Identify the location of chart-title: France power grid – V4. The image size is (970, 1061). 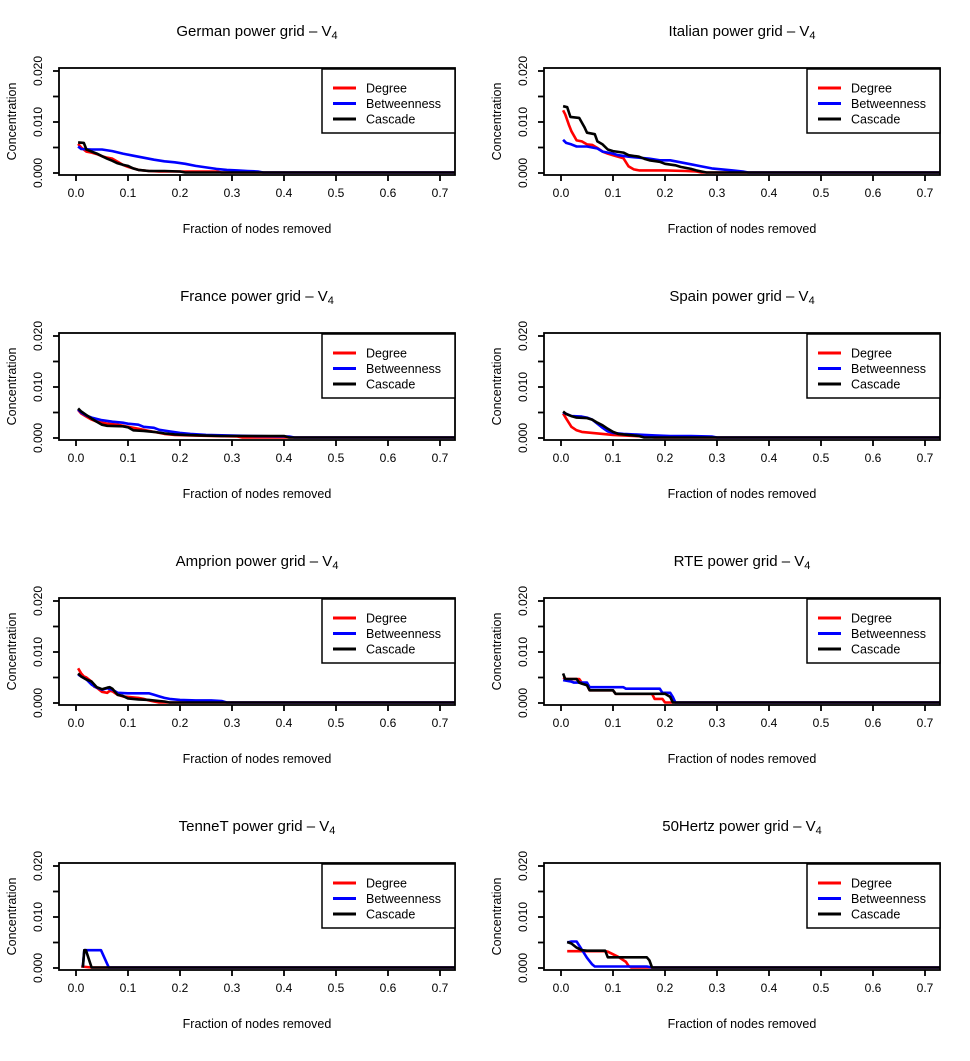
(257, 297).